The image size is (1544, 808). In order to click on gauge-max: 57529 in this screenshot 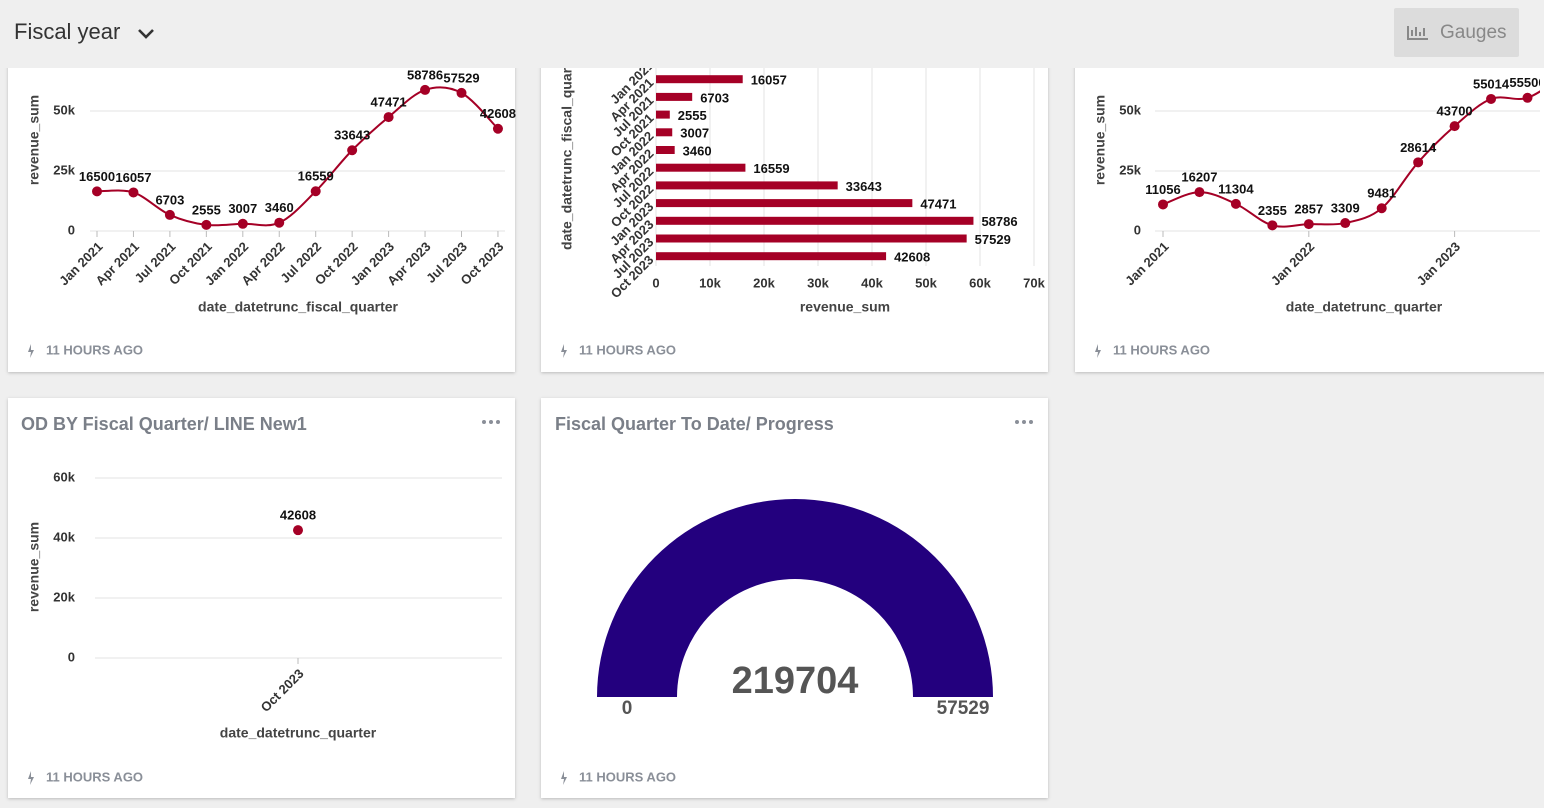, I will do `click(963, 708)`.